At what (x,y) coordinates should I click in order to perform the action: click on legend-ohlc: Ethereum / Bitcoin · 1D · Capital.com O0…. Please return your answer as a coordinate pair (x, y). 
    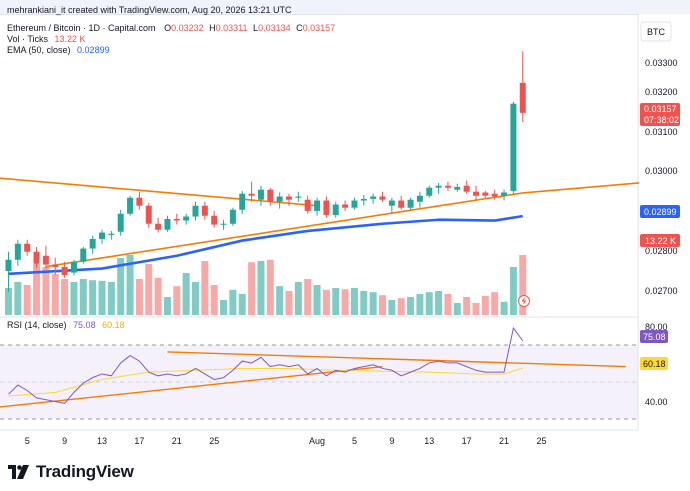
    Looking at the image, I should click on (171, 28).